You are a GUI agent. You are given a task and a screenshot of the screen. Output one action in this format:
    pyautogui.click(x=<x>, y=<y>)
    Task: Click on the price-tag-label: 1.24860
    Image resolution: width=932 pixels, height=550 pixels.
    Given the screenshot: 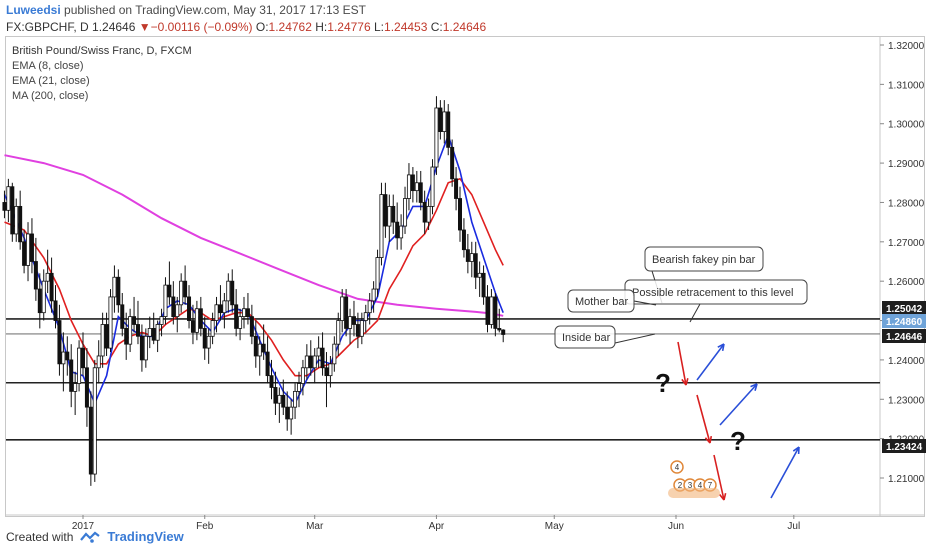 What is the action you would take?
    pyautogui.click(x=904, y=322)
    